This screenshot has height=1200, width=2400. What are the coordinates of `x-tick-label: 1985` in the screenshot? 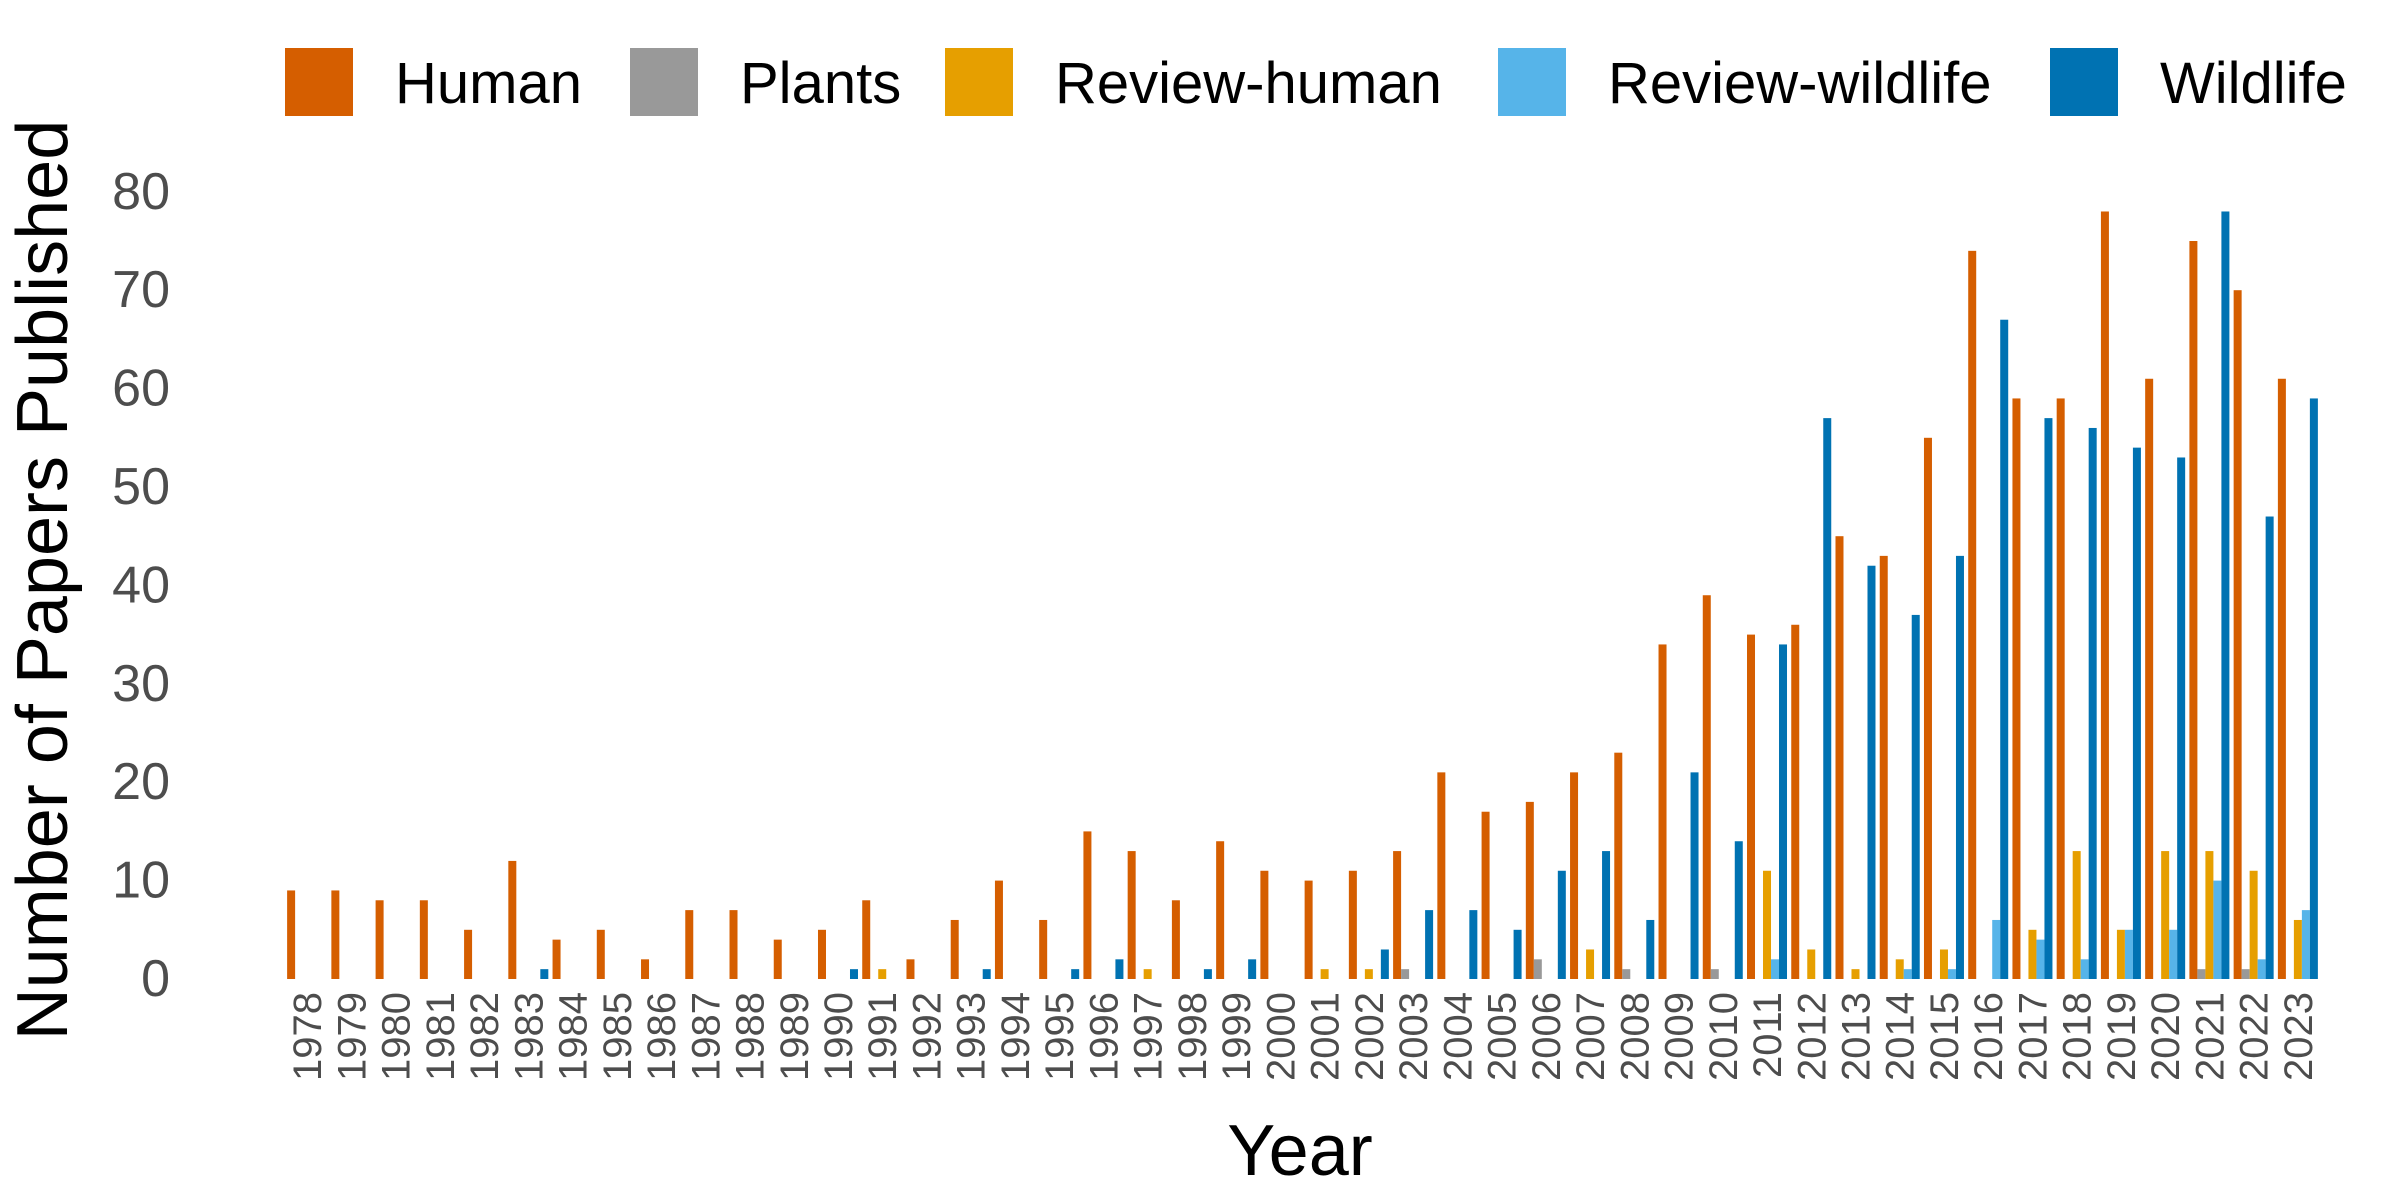 It's located at (618, 1036).